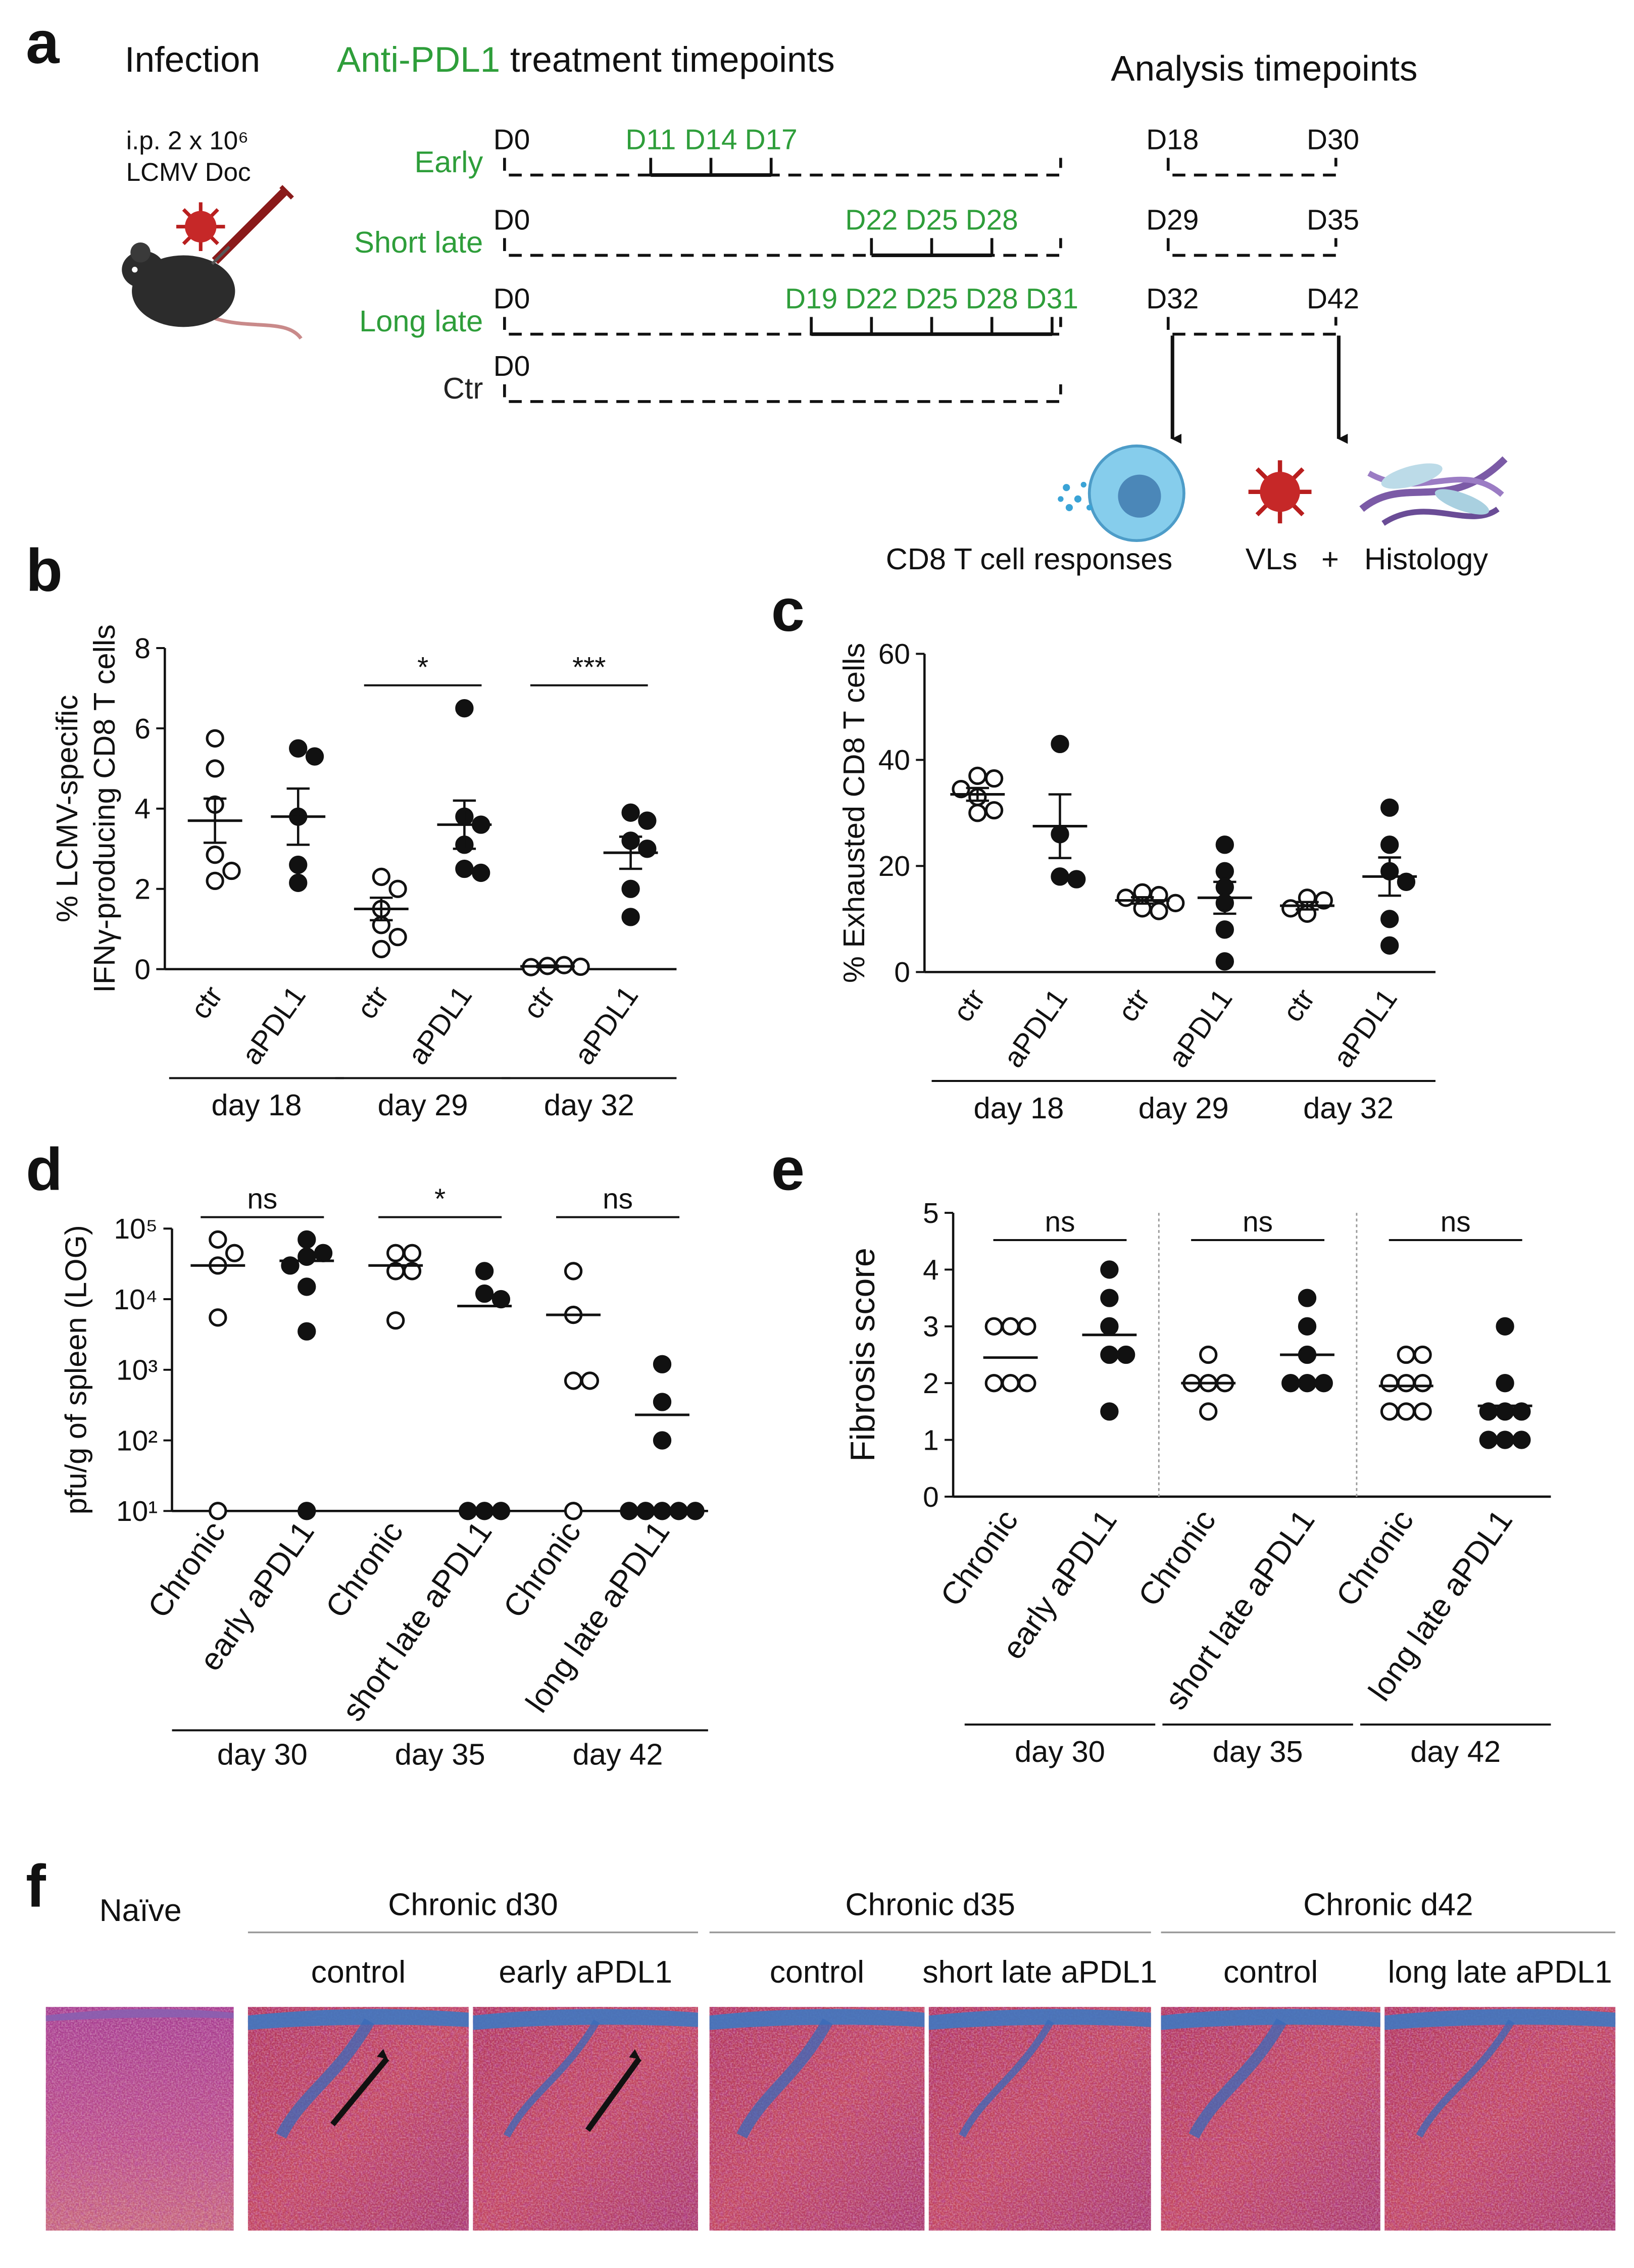 The height and width of the screenshot is (2268, 1634). Describe the element at coordinates (212, 262) in the screenshot. I see `mouse-icon` at that location.